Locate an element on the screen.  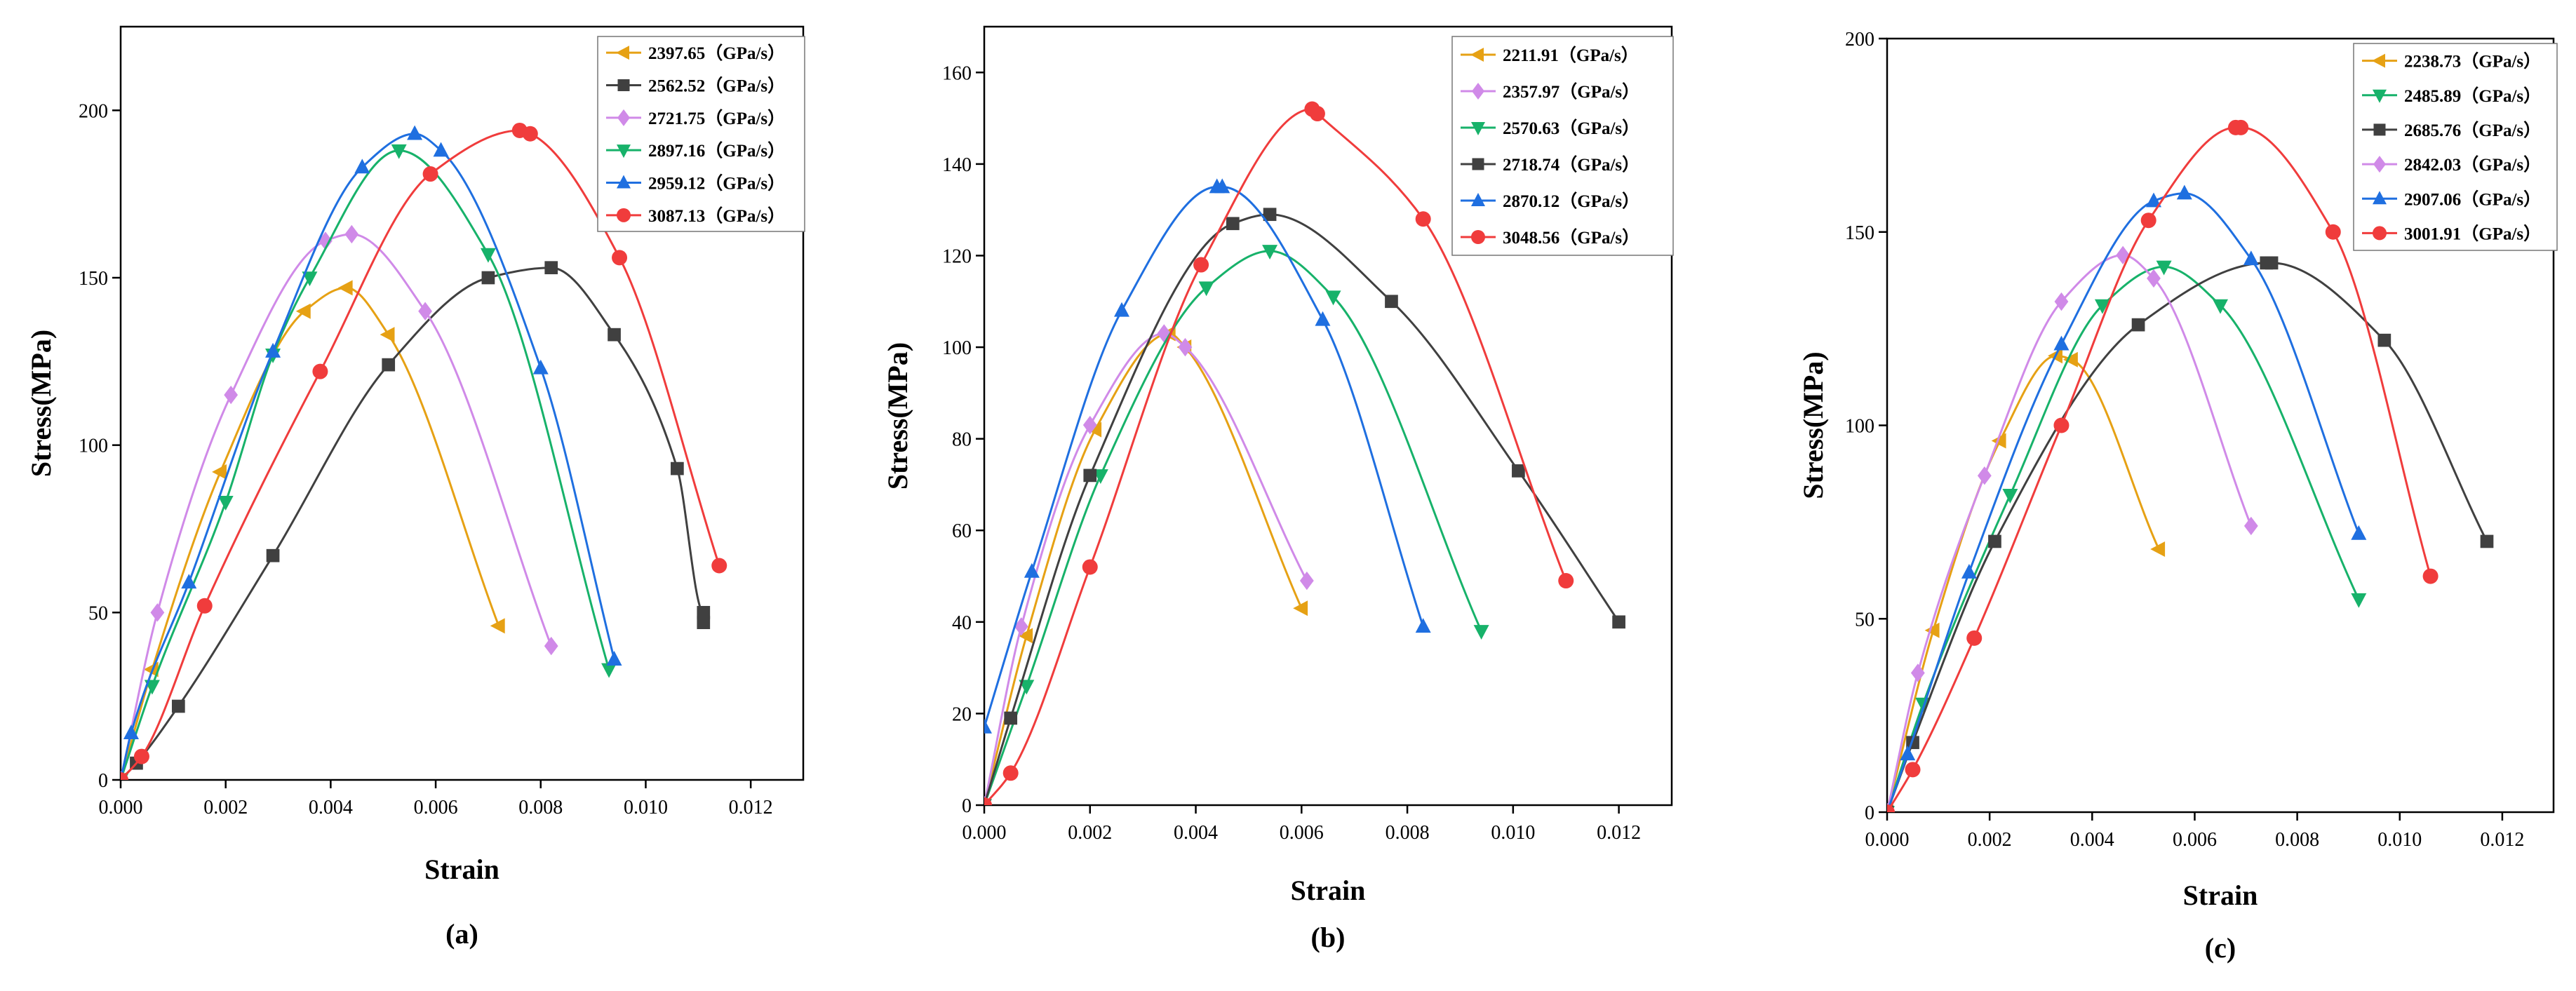
x-tick-label: 0.010 is located at coordinates (1513, 833).